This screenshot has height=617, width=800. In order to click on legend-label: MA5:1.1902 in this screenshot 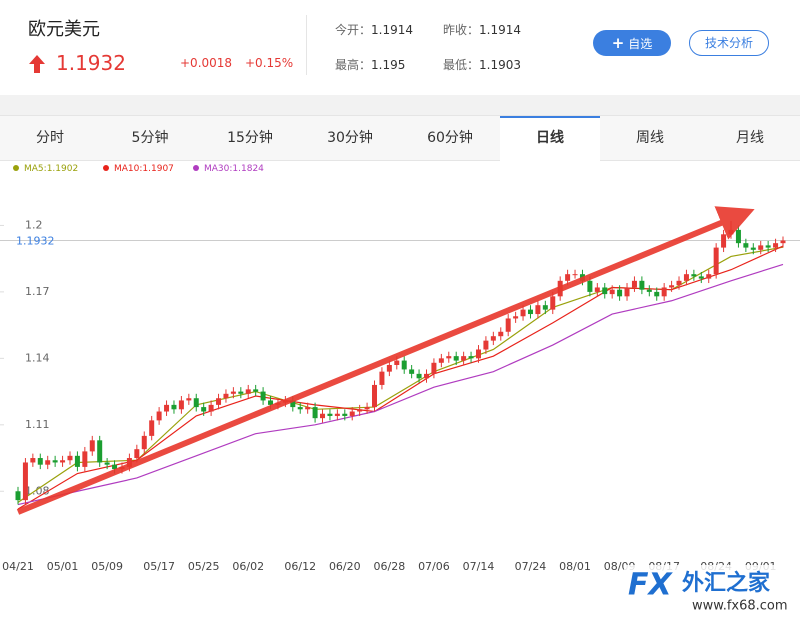, I will do `click(51, 169)`.